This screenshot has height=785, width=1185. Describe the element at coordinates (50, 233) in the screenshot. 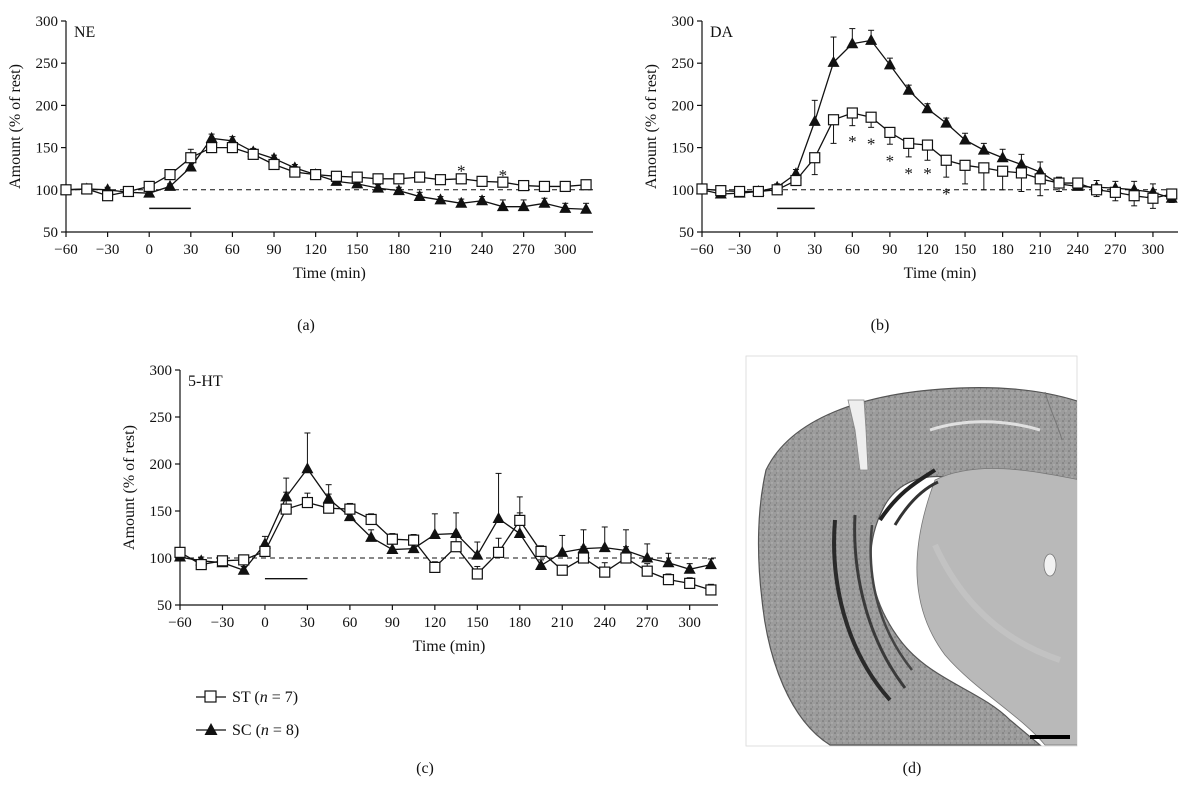

I see `y-tick-label: 50` at that location.